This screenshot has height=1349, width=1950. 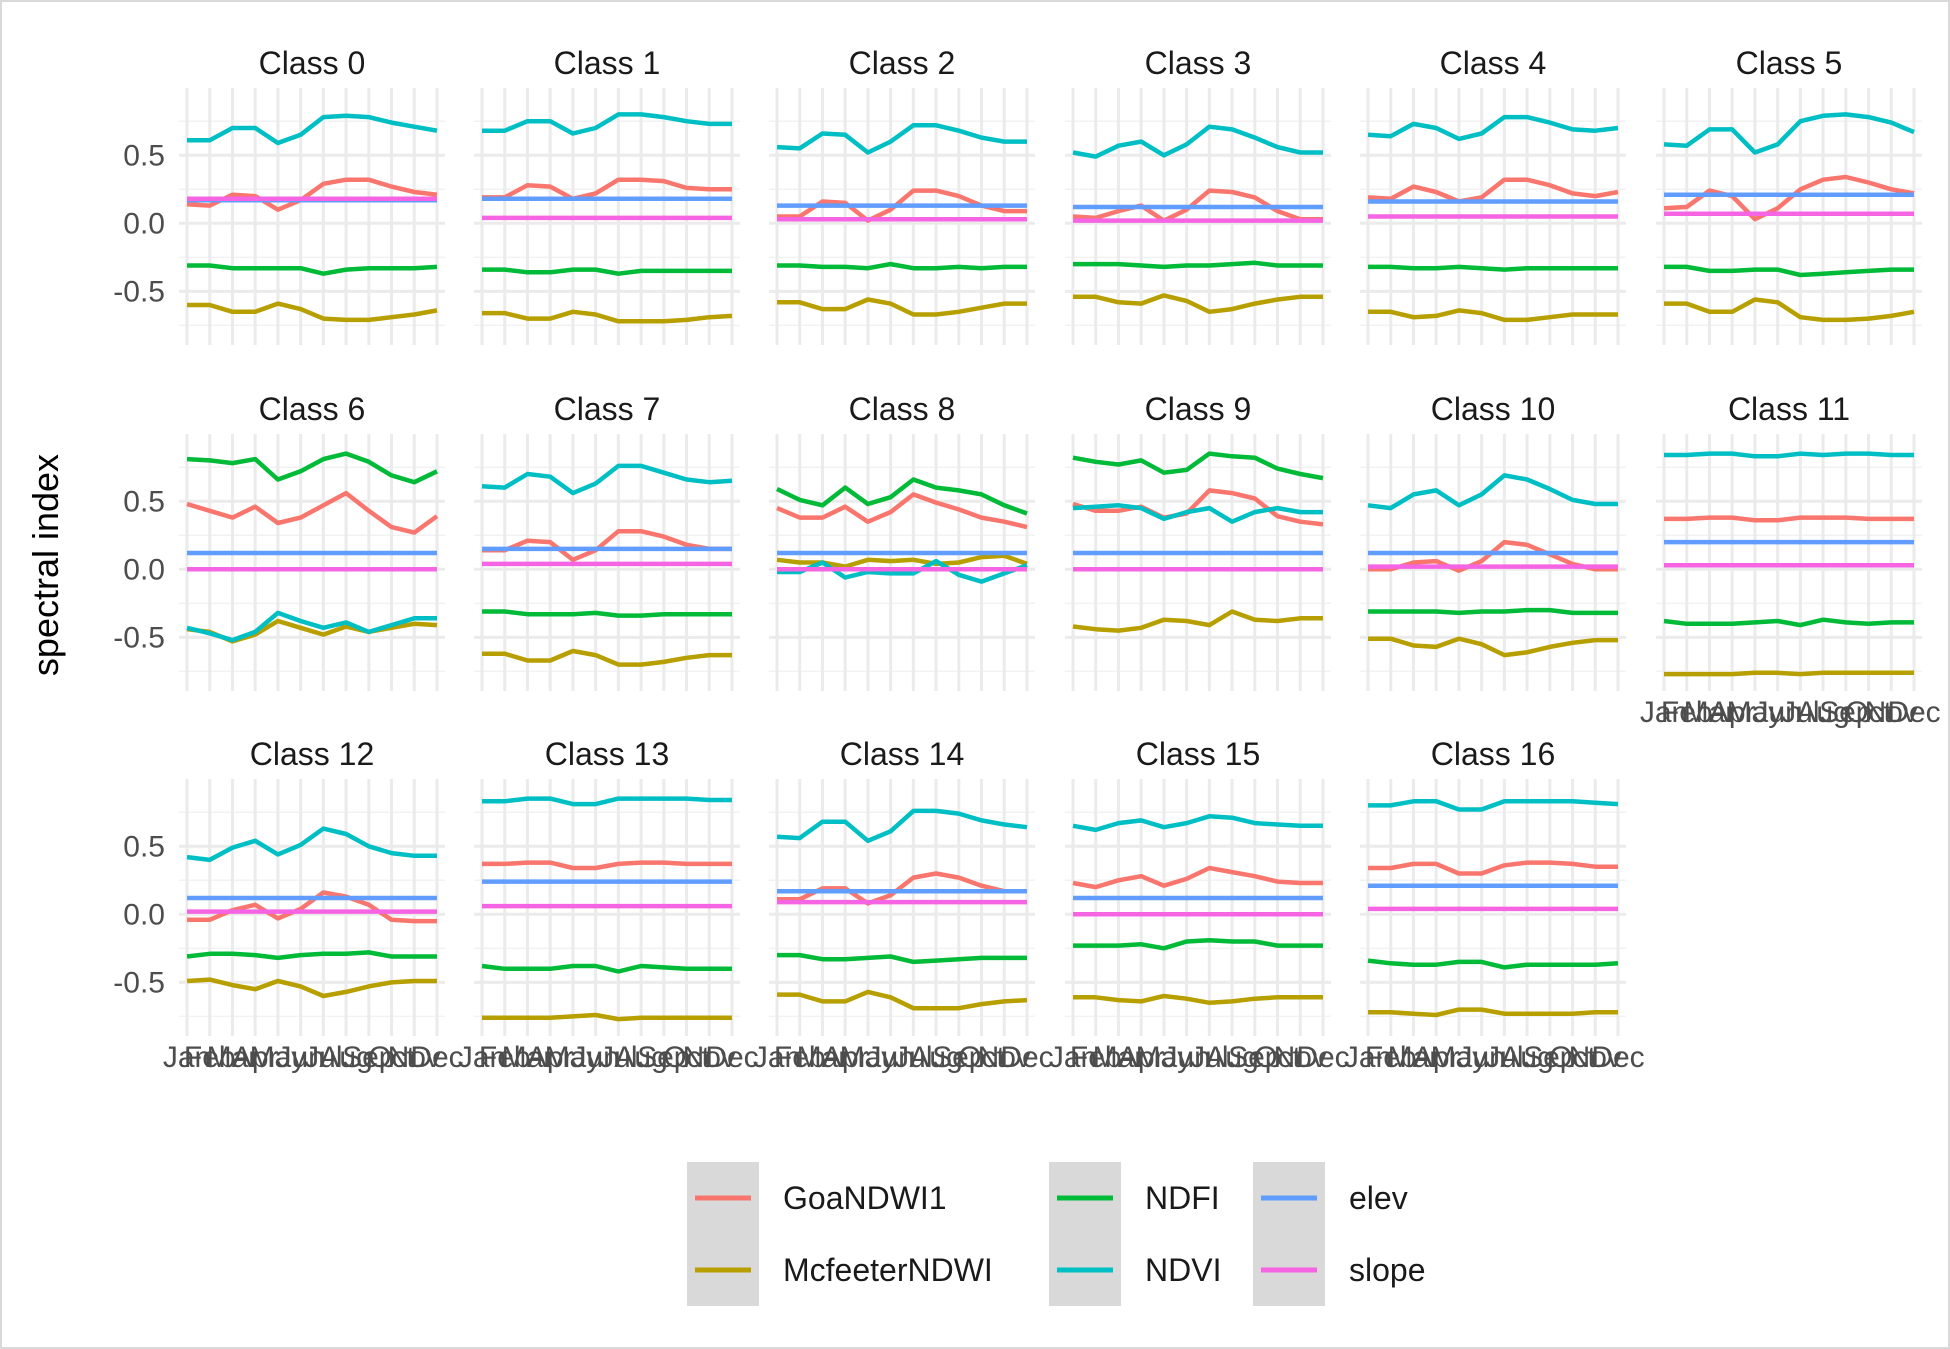 I want to click on panel-title: Class 13, so click(x=607, y=754).